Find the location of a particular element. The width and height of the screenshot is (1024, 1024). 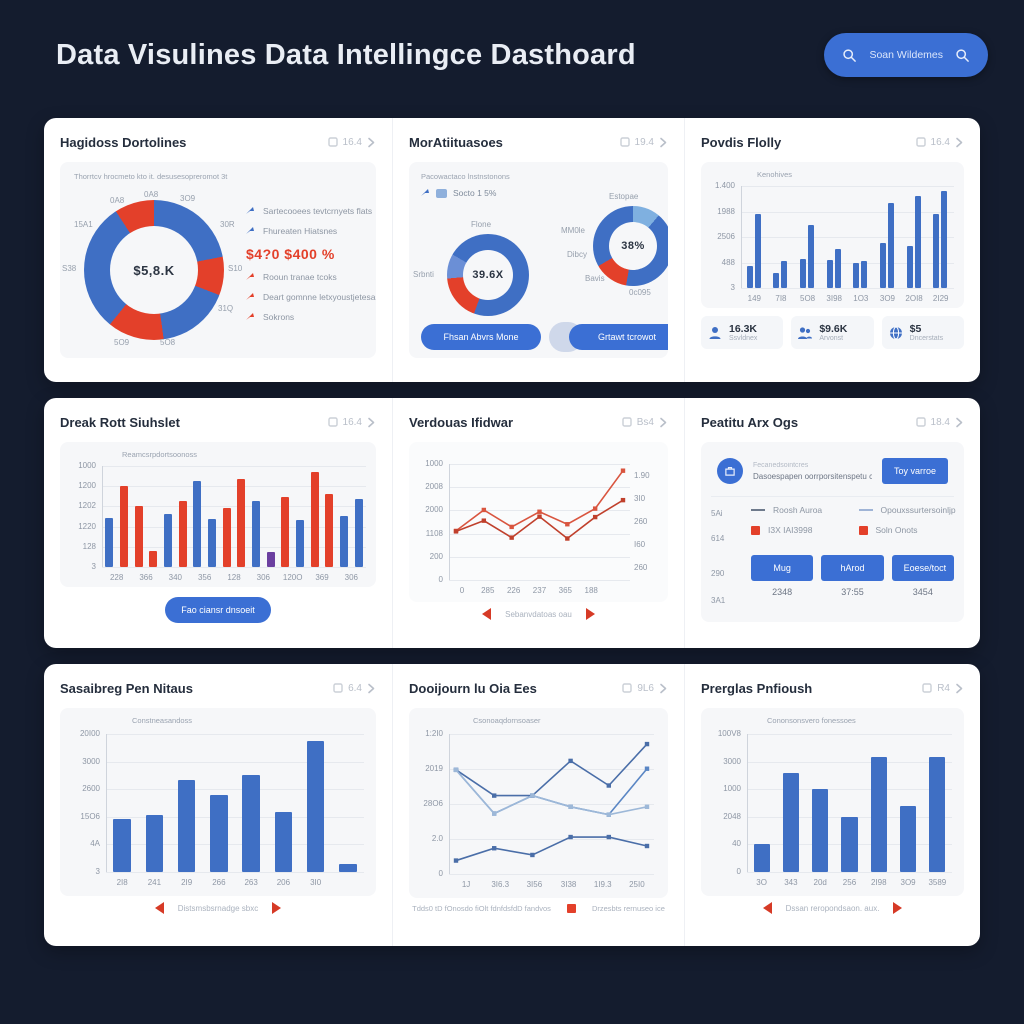

panel-badge: 18.4 is located at coordinates (939, 422).